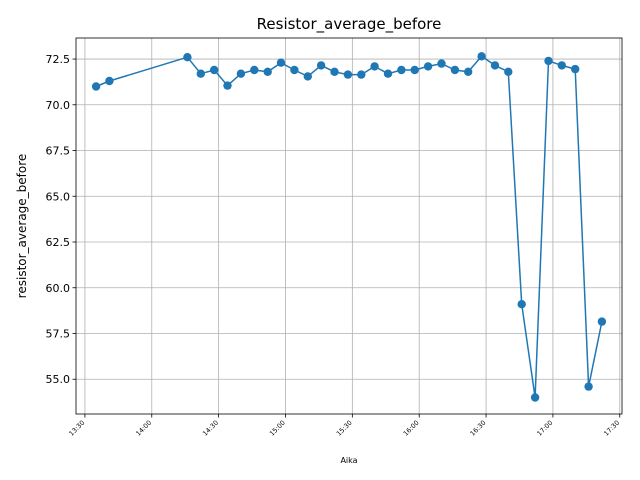 The height and width of the screenshot is (480, 640). What do you see at coordinates (348, 460) in the screenshot?
I see `x-axis-label: Aika` at bounding box center [348, 460].